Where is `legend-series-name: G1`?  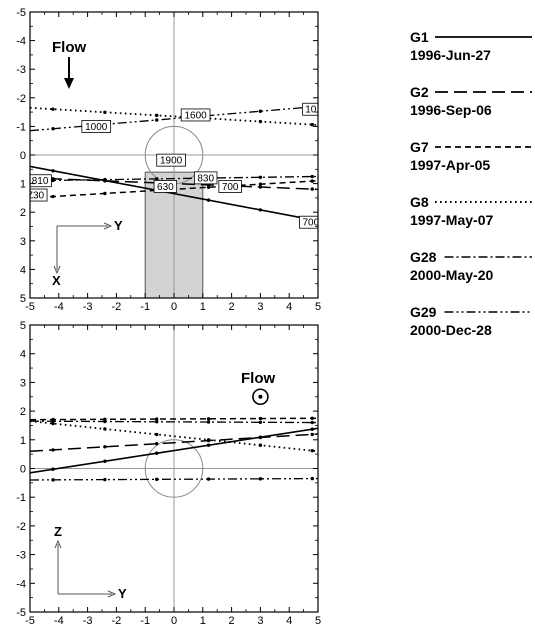
legend-series-name: G1 is located at coordinates (419, 37).